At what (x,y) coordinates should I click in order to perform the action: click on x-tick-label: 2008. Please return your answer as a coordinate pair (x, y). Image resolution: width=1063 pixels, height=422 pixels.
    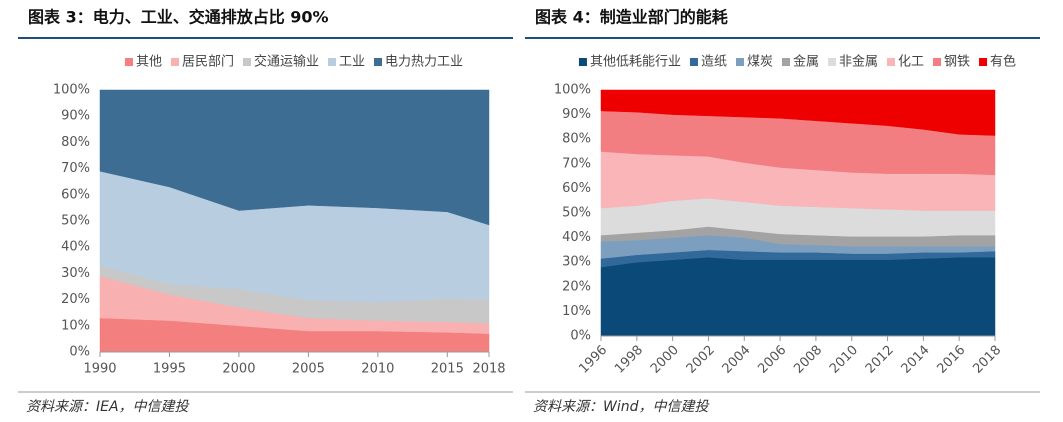
    Looking at the image, I should click on (808, 360).